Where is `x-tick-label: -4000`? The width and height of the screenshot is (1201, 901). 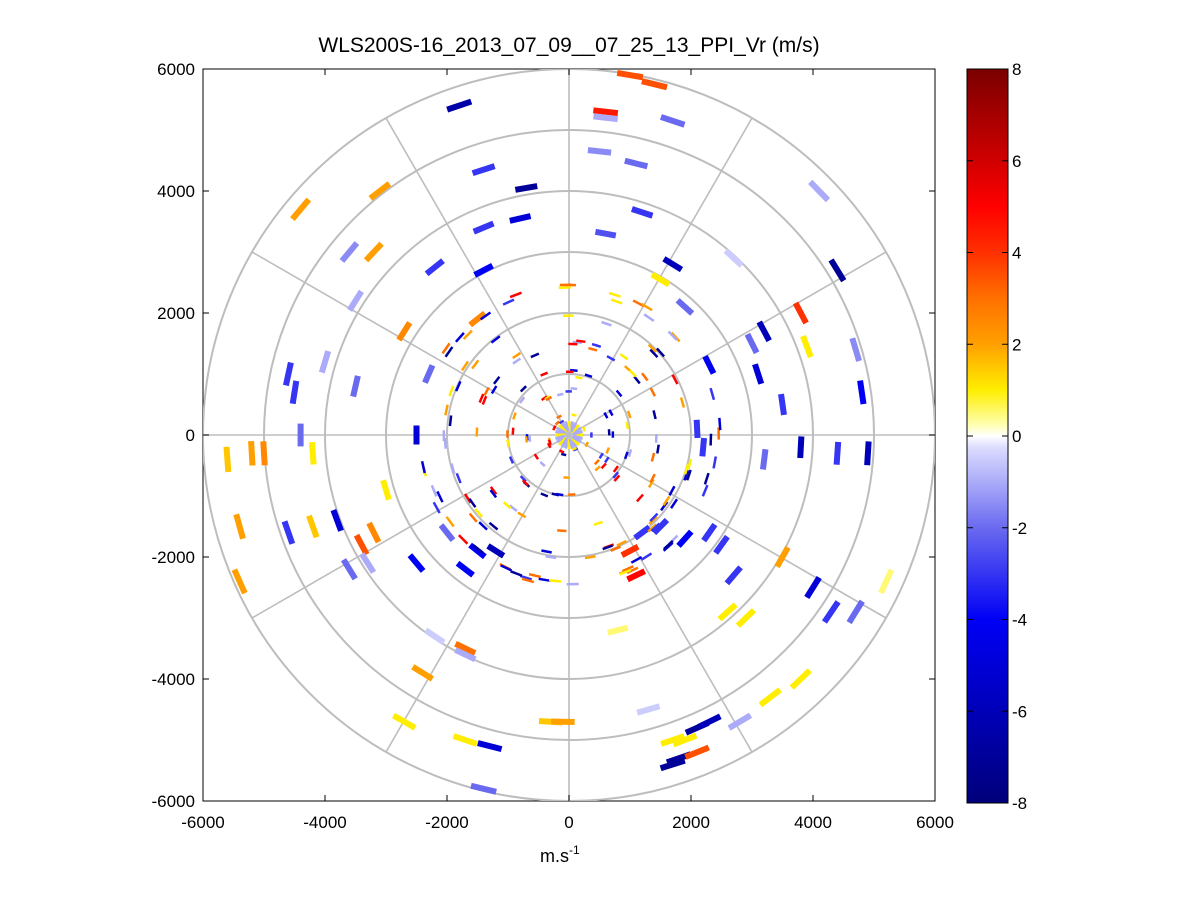 x-tick-label: -4000 is located at coordinates (324, 822).